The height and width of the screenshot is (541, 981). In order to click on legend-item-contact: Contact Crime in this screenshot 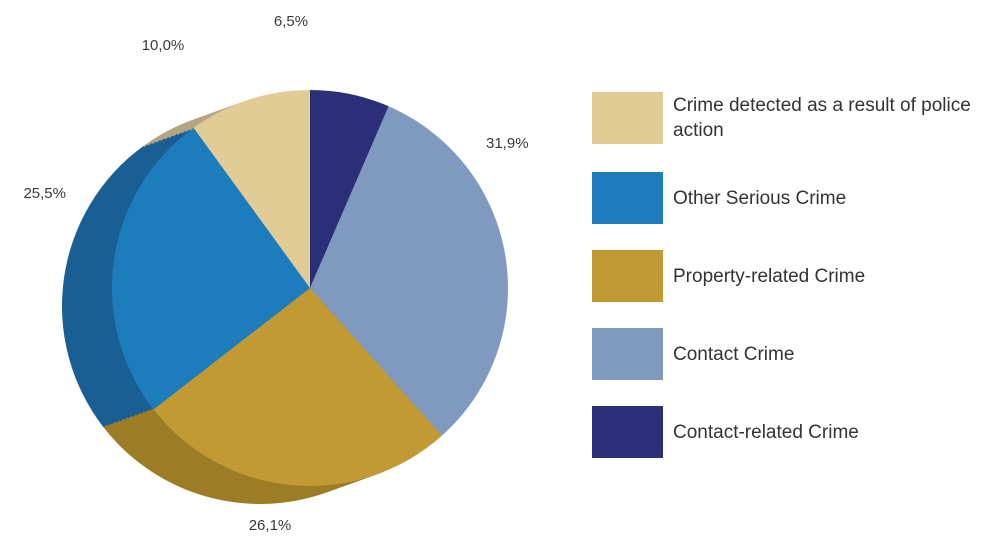, I will do `click(784, 354)`.